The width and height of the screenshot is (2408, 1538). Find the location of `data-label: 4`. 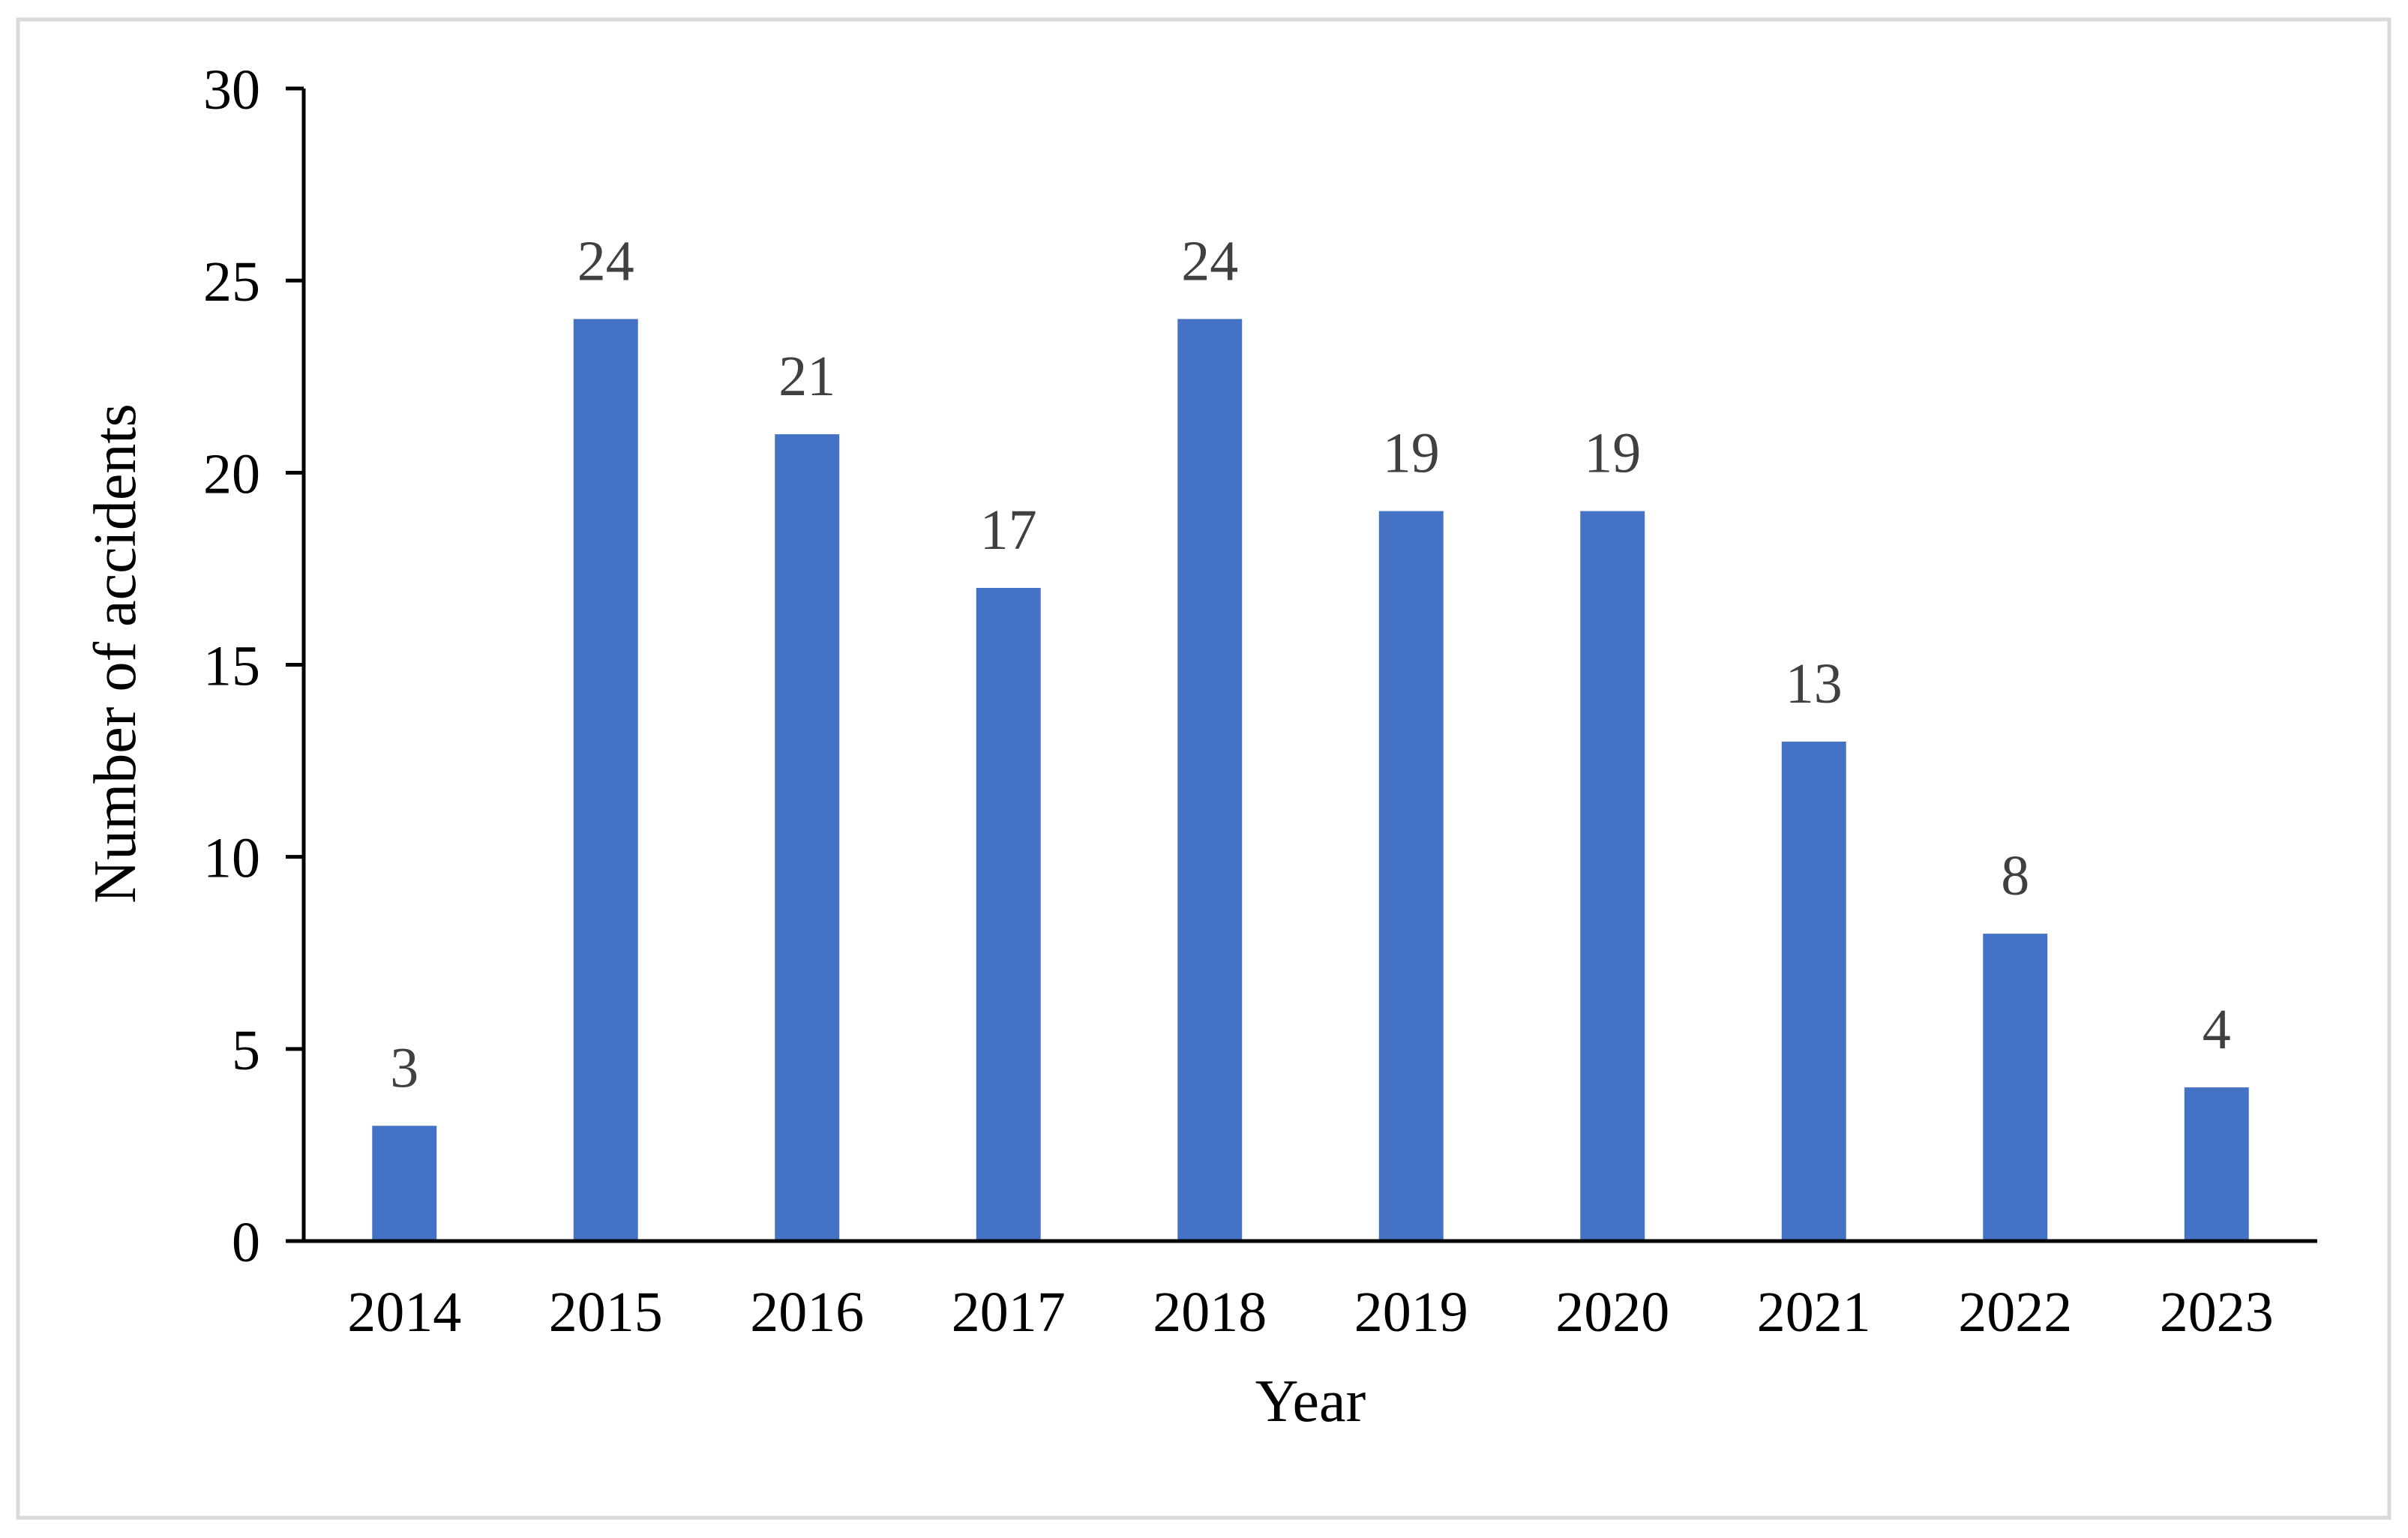

data-label: 4 is located at coordinates (2217, 1029).